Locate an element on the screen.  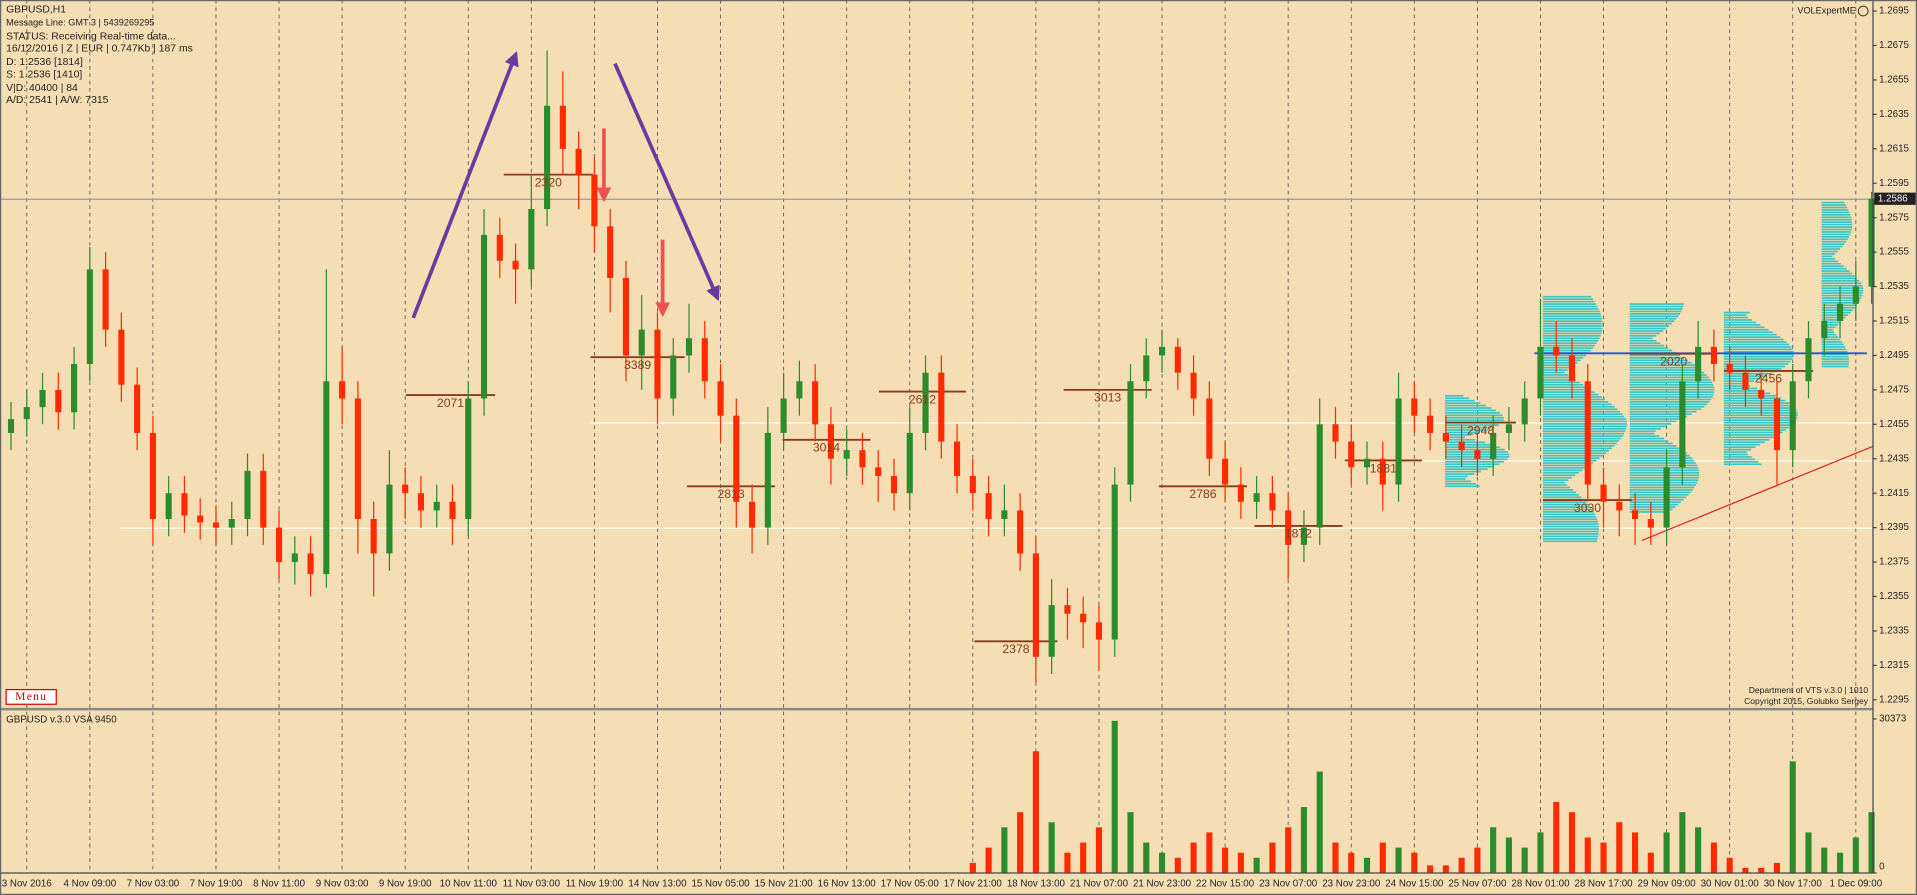
y-tick-label: 1.2335 is located at coordinates (1894, 631).